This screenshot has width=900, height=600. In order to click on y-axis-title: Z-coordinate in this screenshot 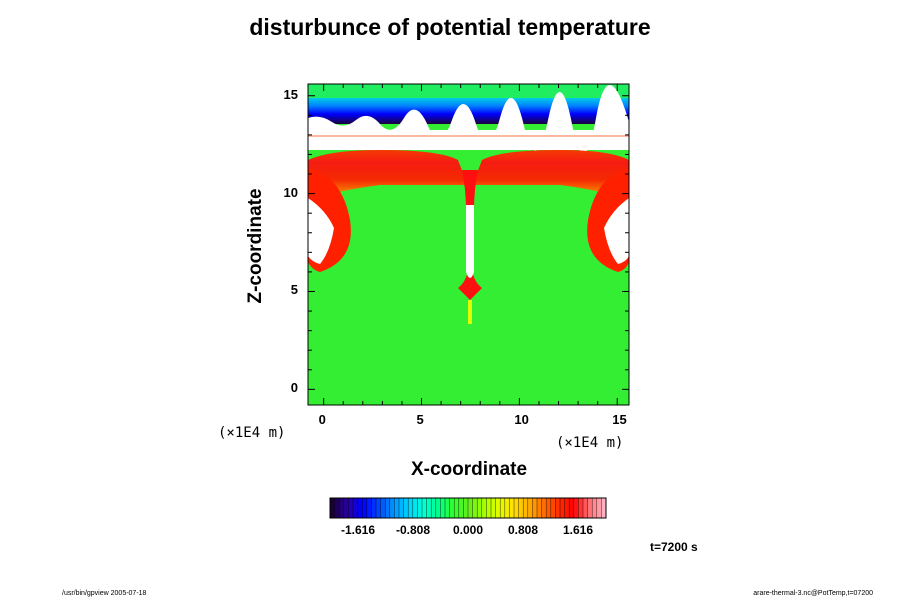, I will do `click(255, 246)`.